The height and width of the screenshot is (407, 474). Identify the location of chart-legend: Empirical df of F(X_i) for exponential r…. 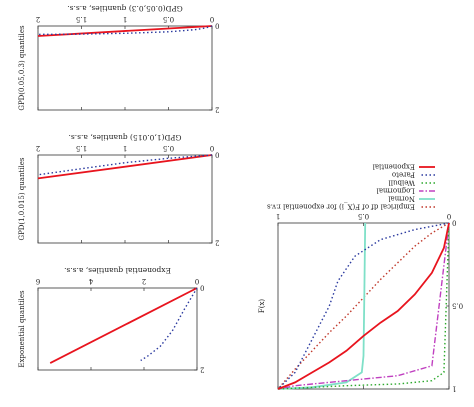
(351, 187).